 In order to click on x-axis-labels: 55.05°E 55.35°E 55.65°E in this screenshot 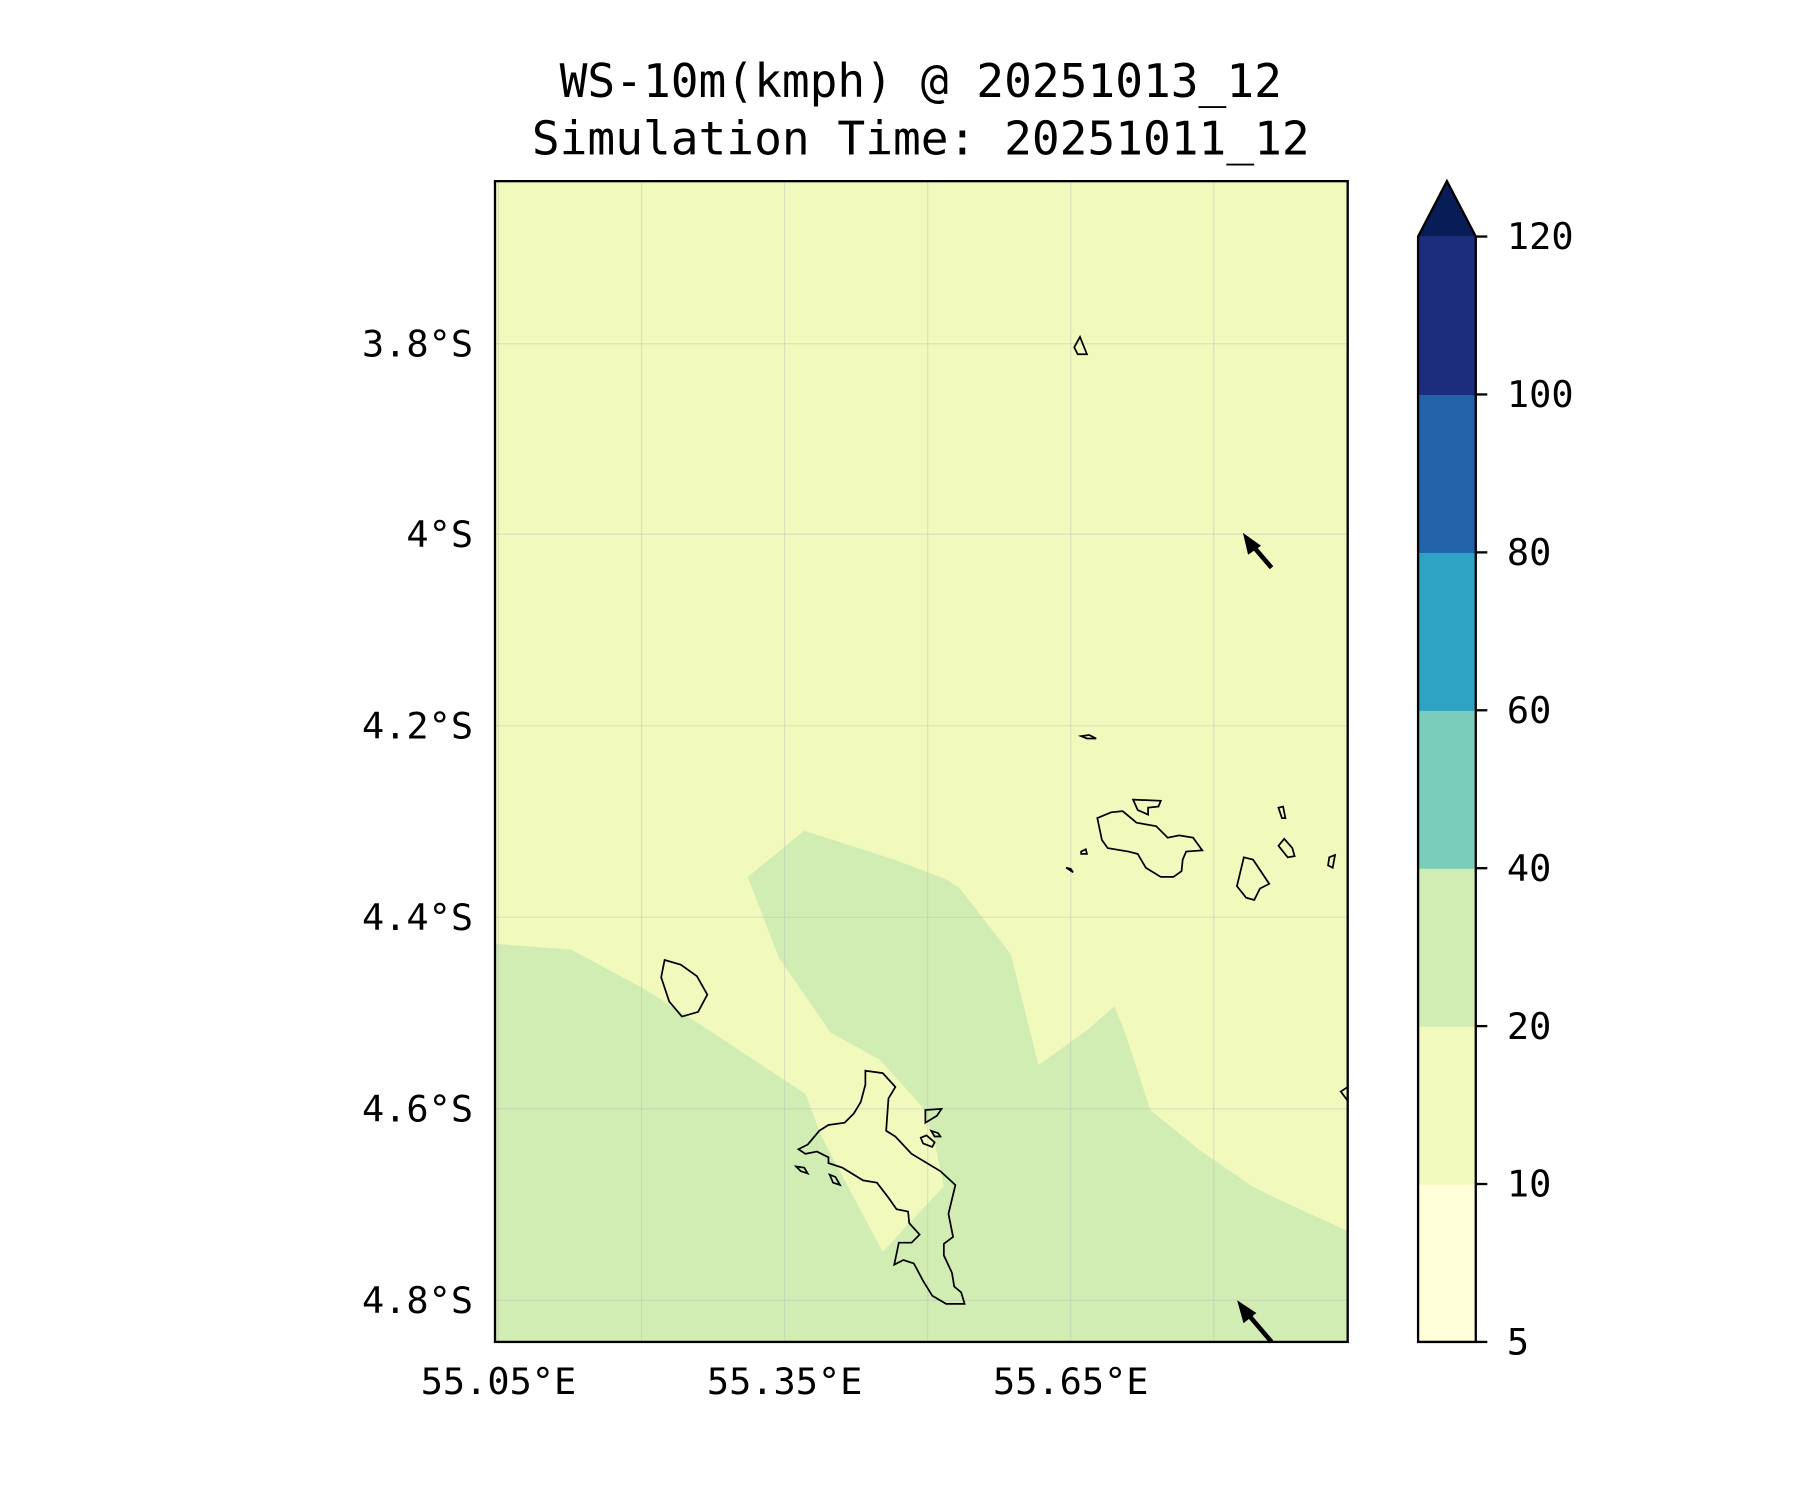, I will do `click(785, 1381)`.